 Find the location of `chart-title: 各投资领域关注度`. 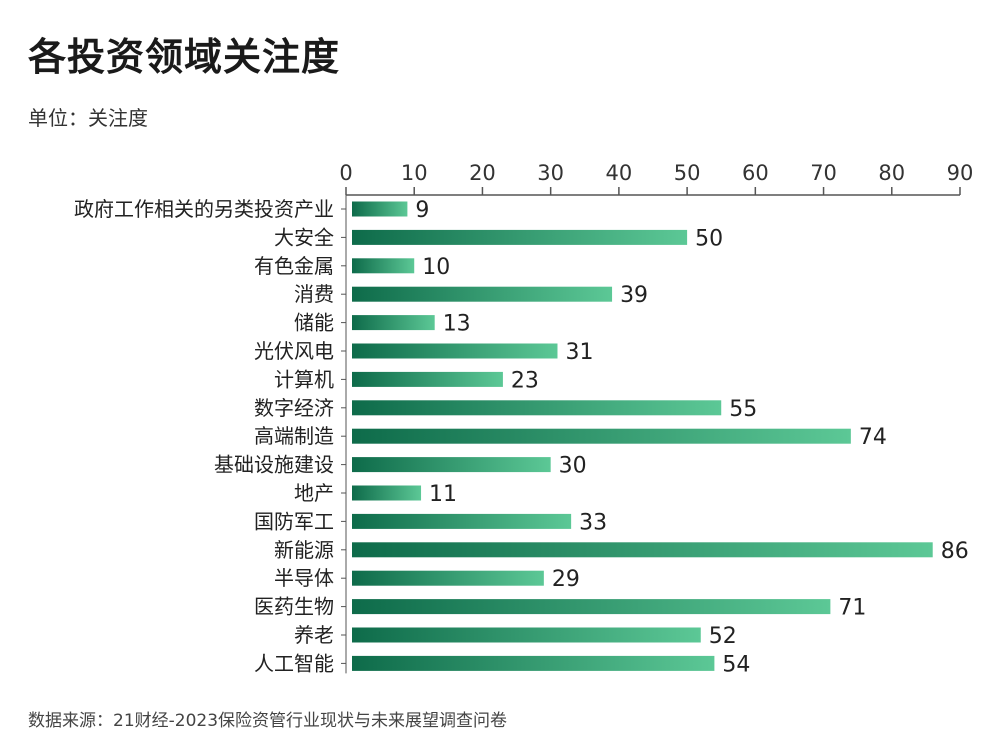

chart-title: 各投资领域关注度 is located at coordinates (184, 57).